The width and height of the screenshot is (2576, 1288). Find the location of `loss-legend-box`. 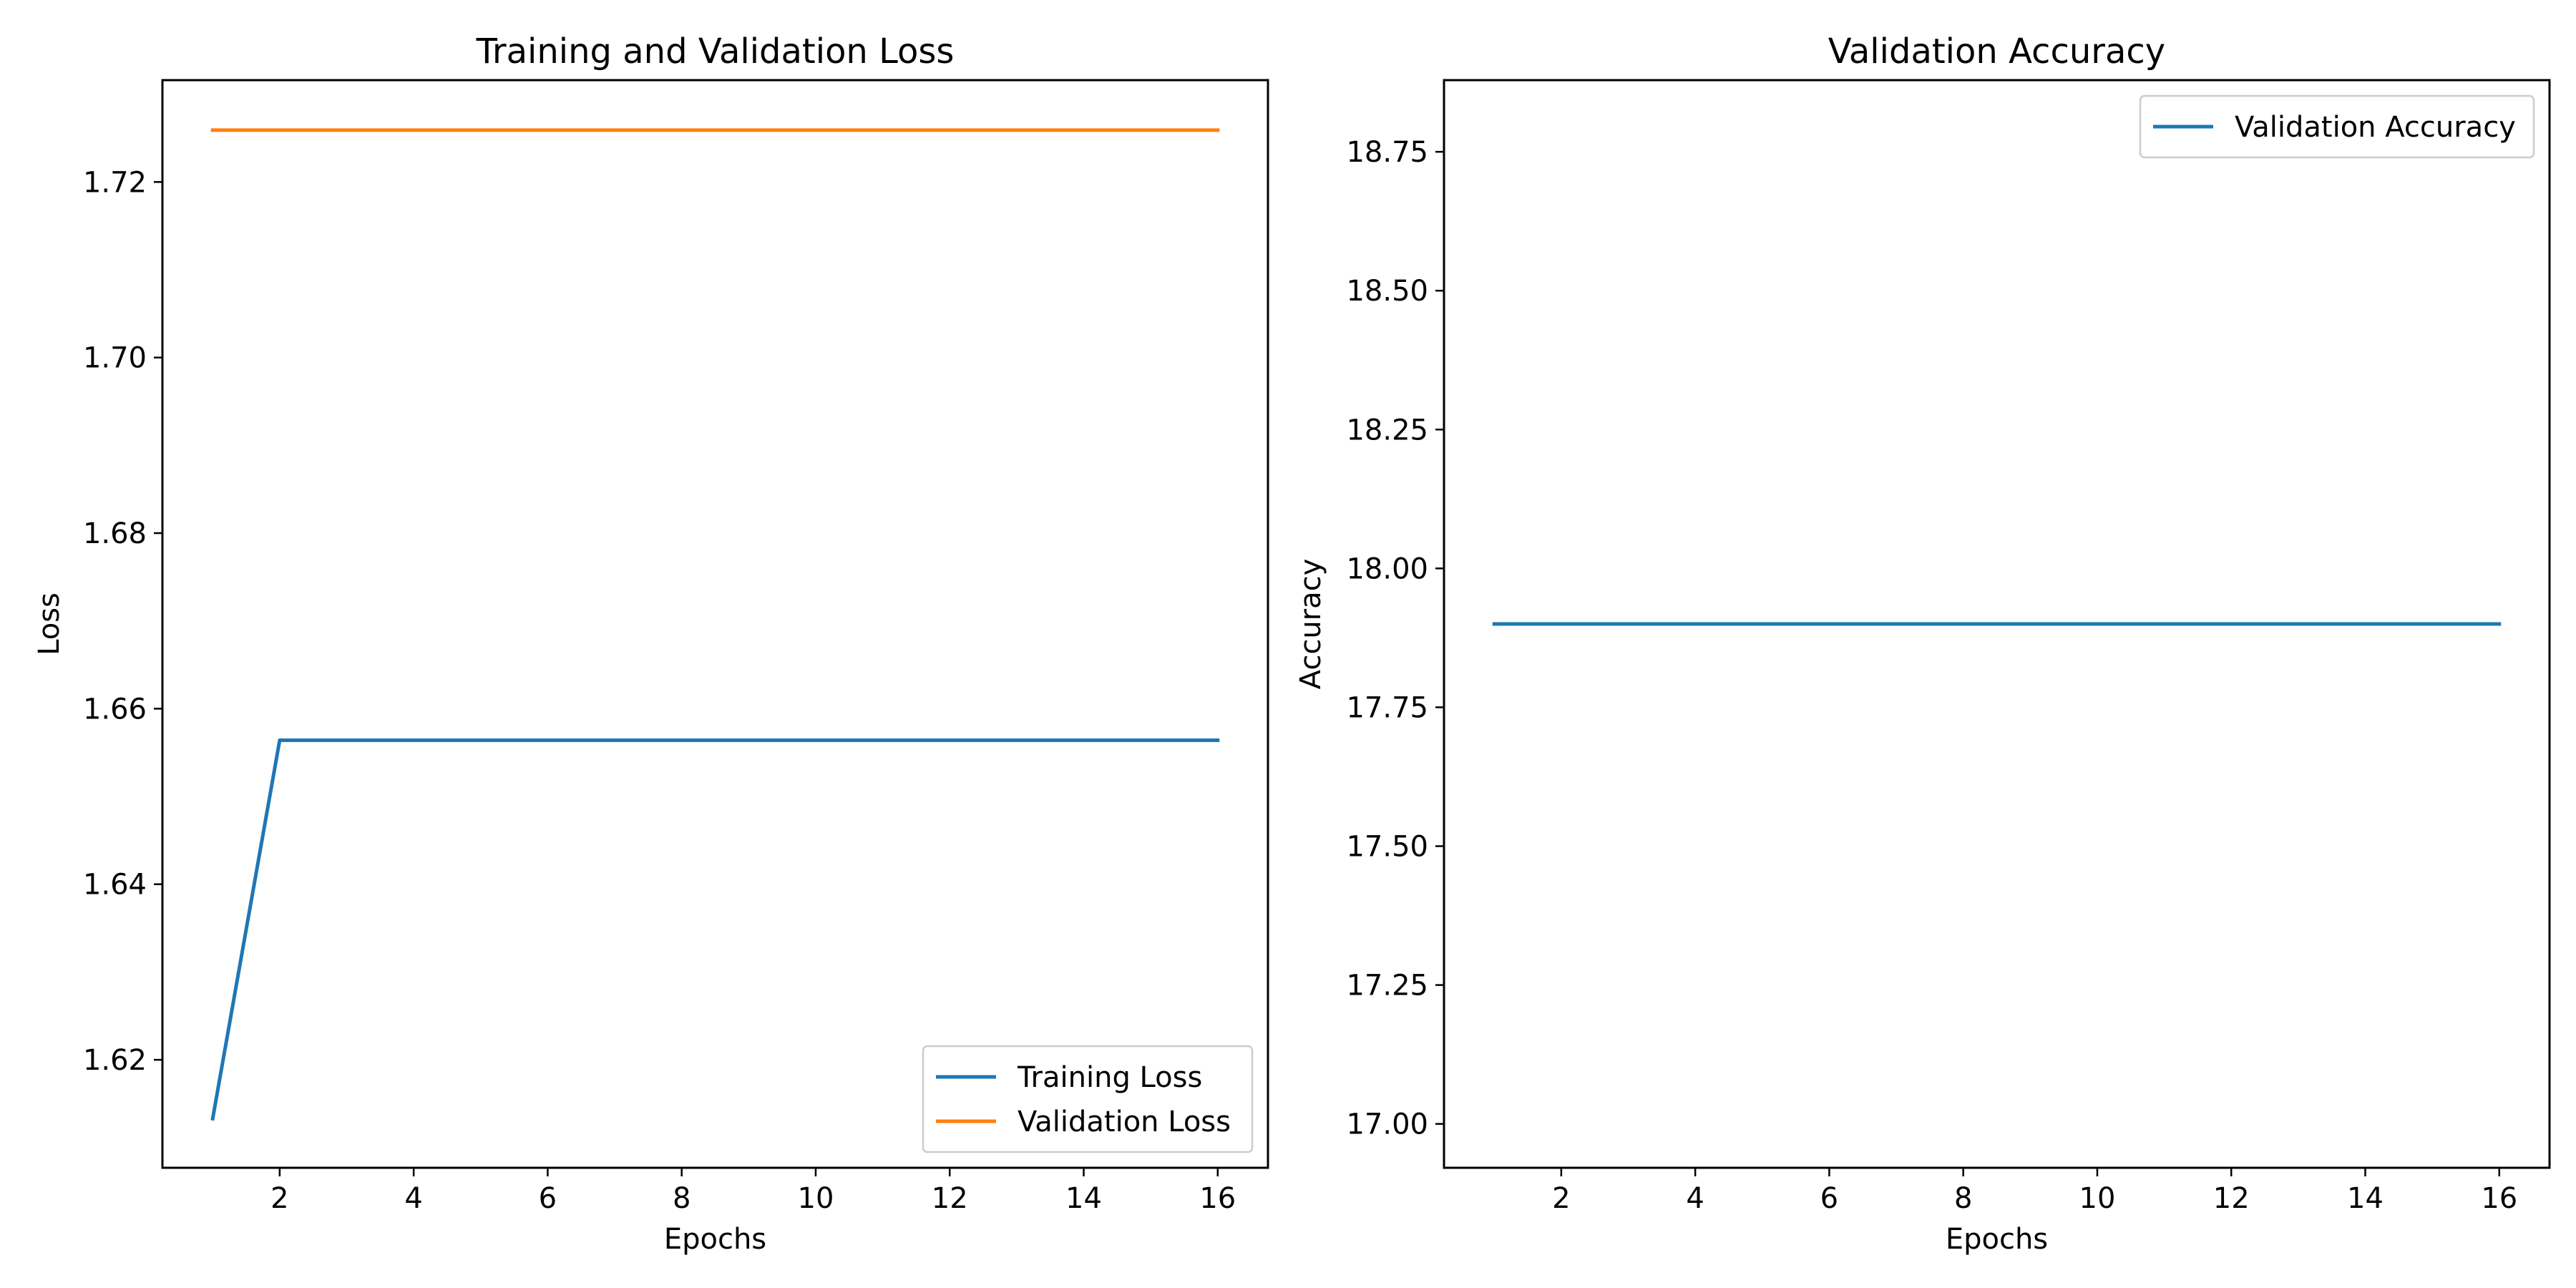

loss-legend-box is located at coordinates (1088, 1099).